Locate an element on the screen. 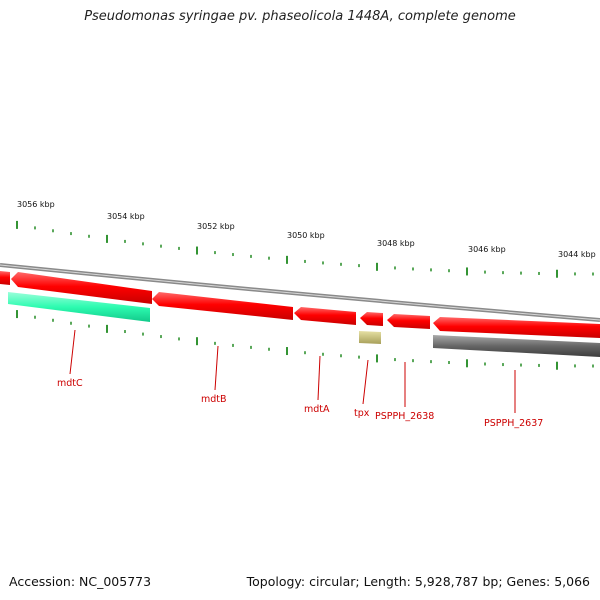 The width and height of the screenshot is (600, 600). gene-arrow-tpx is located at coordinates (371, 319).